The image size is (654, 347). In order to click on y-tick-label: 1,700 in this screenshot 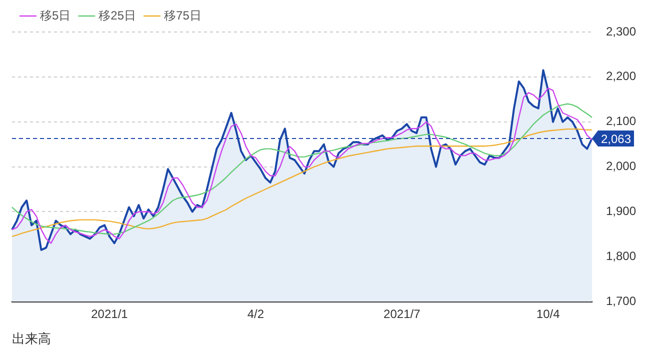, I will do `click(621, 301)`.